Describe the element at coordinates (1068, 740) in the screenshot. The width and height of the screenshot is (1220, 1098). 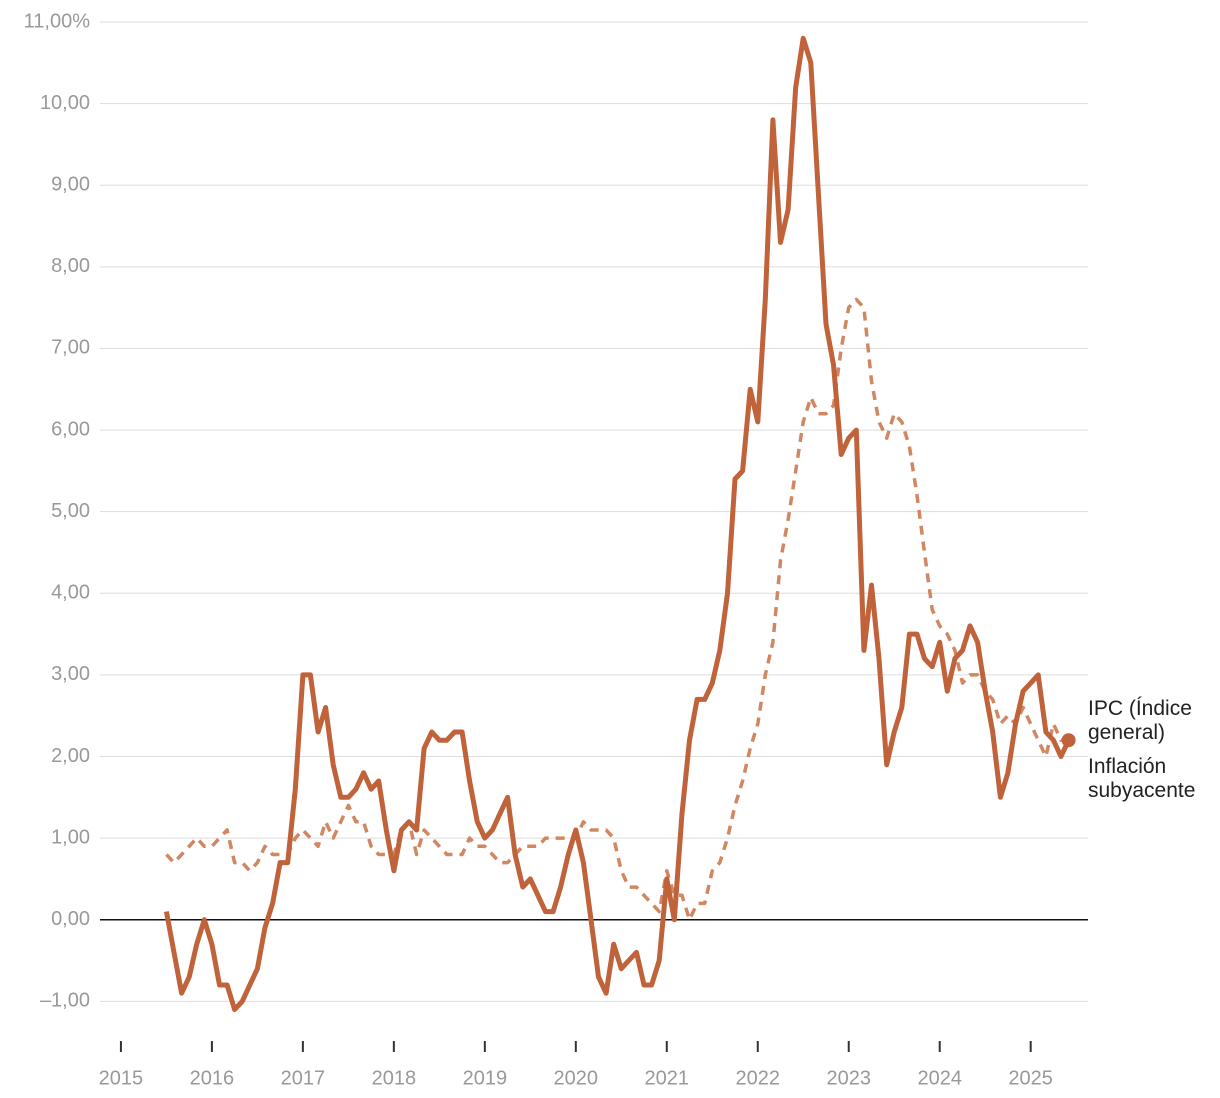
I see `end-dot` at that location.